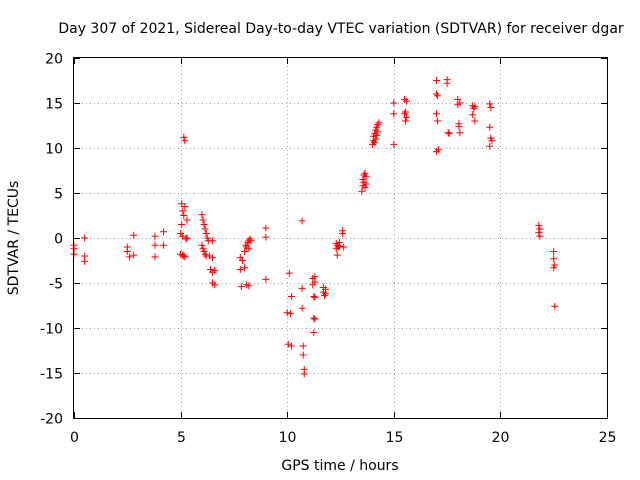 The height and width of the screenshot is (480, 640). Describe the element at coordinates (51, 420) in the screenshot. I see `y-tick-label: -20` at that location.